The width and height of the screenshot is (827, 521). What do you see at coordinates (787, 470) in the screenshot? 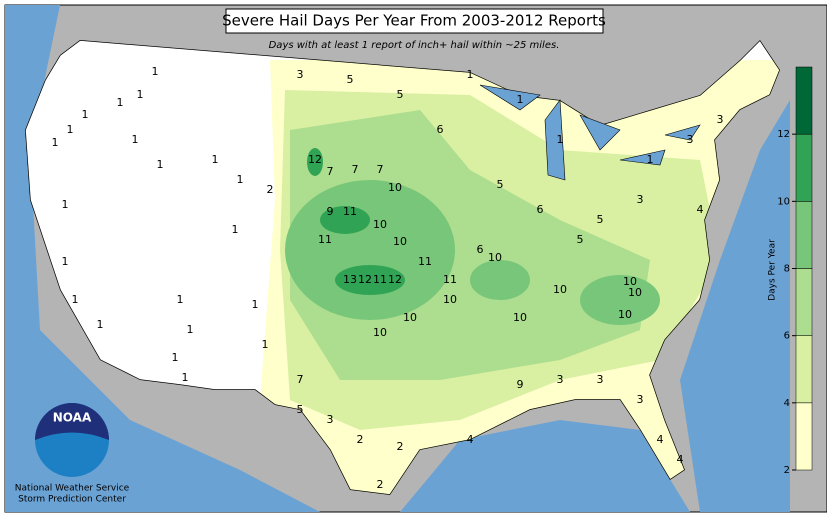
I see `colorbar-tick-label: 2` at bounding box center [787, 470].